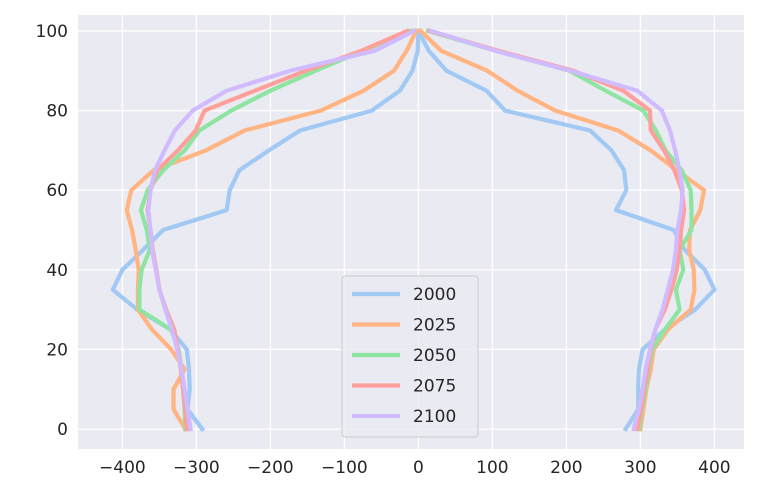 Image resolution: width=759 pixels, height=502 pixels. I want to click on legend-label: 2050, so click(434, 356).